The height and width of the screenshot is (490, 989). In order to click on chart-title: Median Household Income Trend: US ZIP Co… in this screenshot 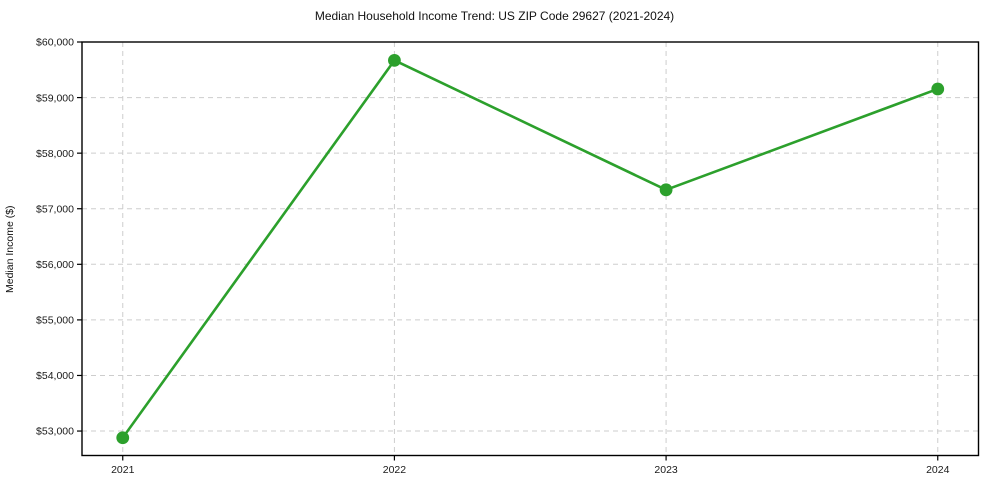, I will do `click(494, 16)`.